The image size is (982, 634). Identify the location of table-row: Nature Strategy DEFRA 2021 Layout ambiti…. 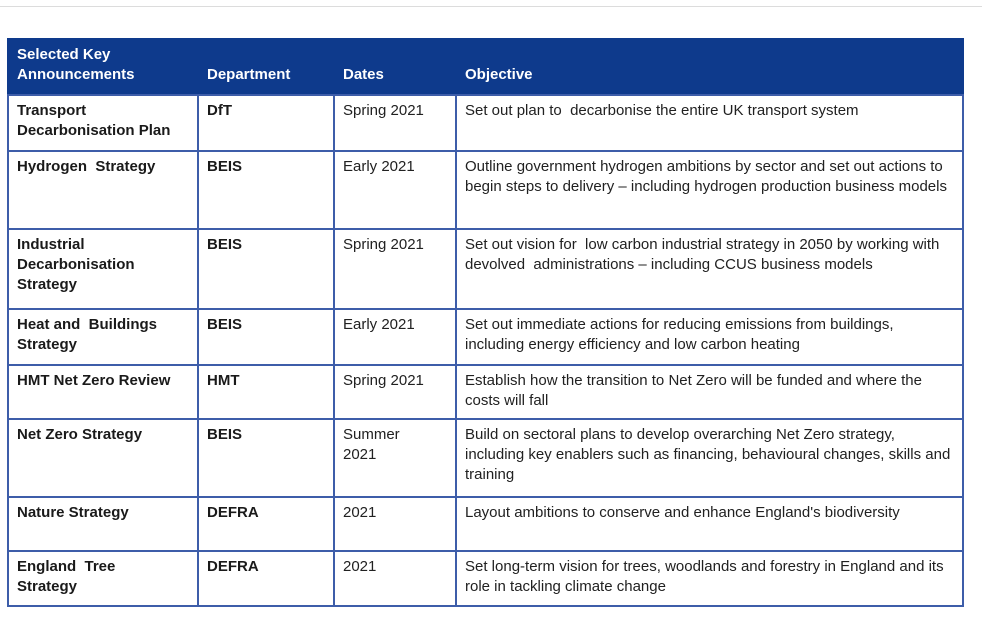
(485, 523).